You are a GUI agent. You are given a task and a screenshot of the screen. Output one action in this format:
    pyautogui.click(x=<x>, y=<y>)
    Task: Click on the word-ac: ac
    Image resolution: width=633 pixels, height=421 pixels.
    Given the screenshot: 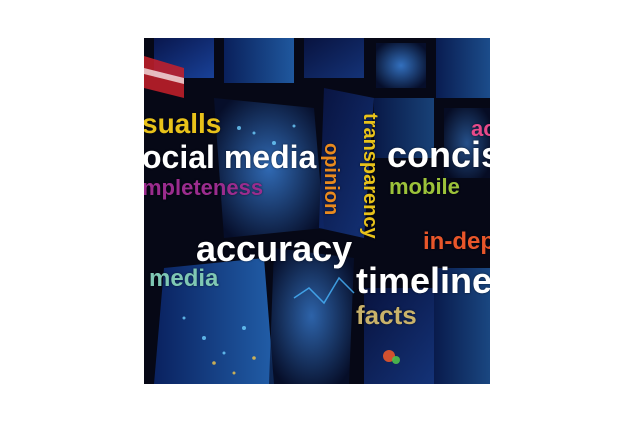 What is the action you would take?
    pyautogui.click(x=480, y=128)
    